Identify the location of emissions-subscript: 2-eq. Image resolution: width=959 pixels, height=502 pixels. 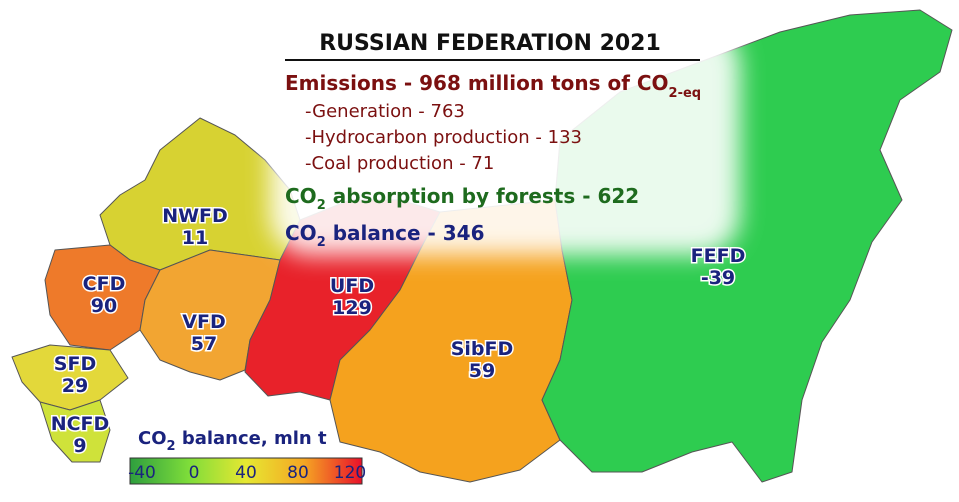
(685, 93).